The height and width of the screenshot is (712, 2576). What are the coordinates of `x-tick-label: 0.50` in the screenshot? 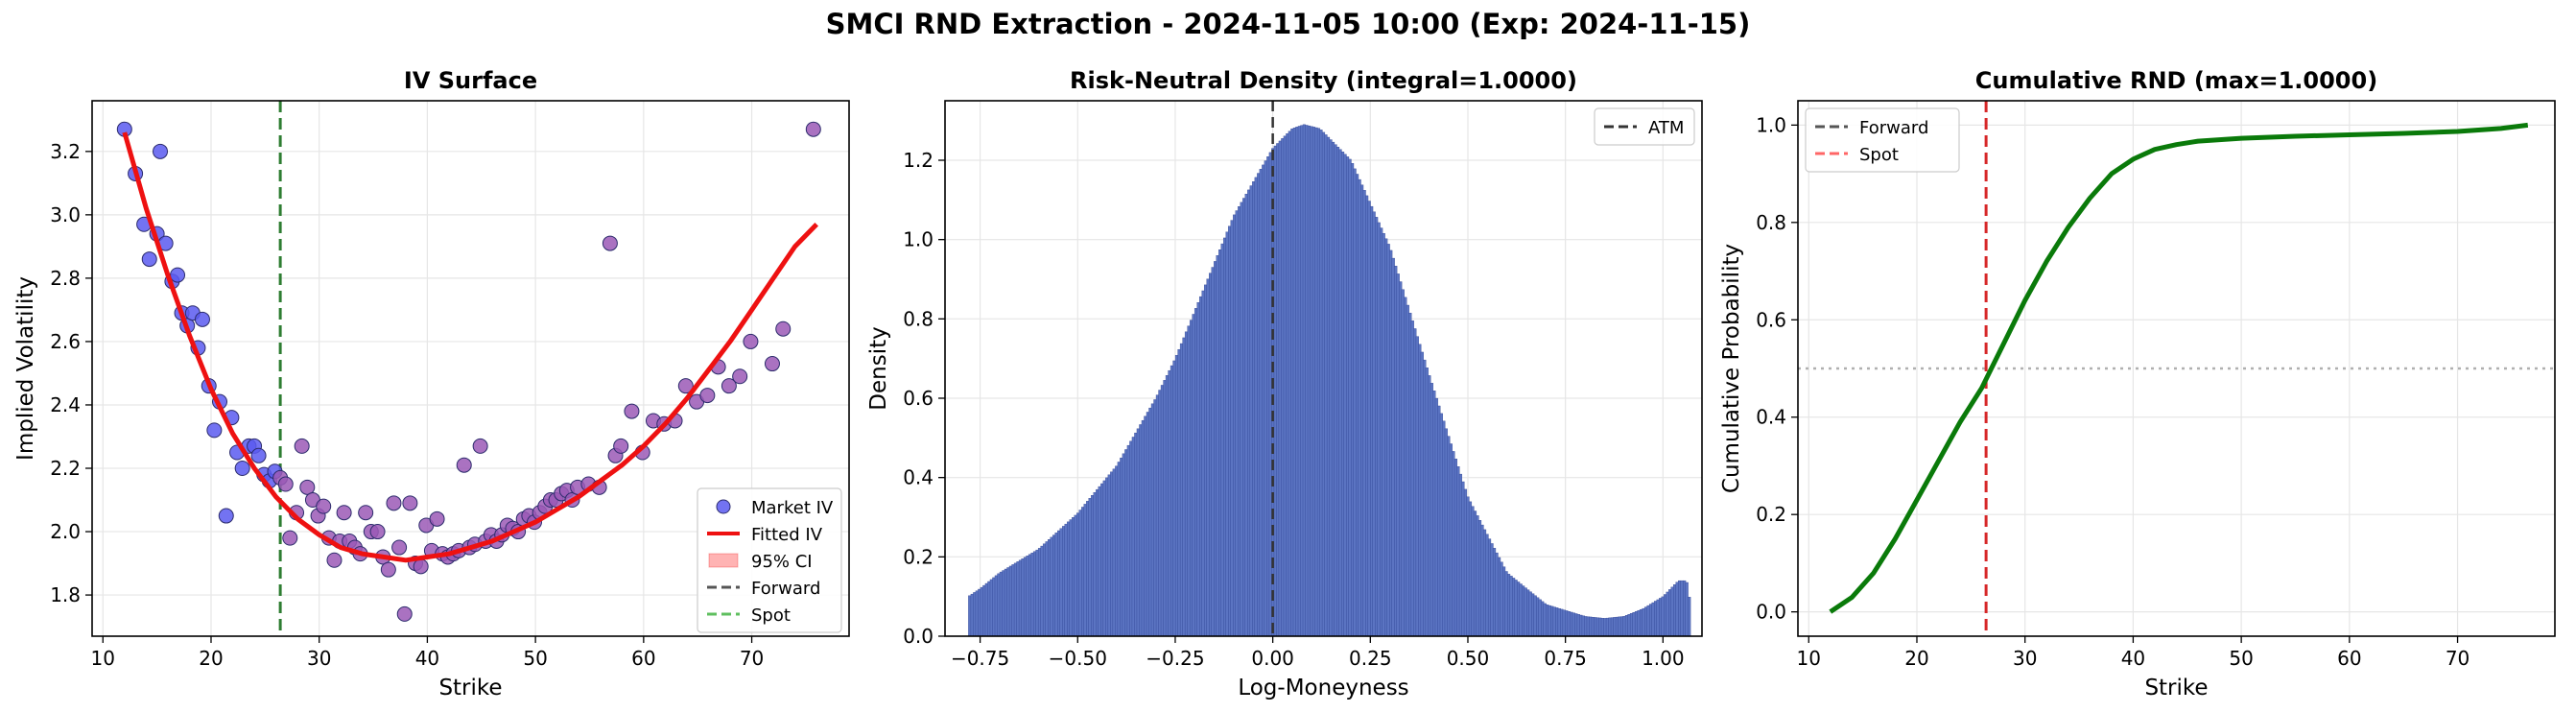 It's located at (1468, 658).